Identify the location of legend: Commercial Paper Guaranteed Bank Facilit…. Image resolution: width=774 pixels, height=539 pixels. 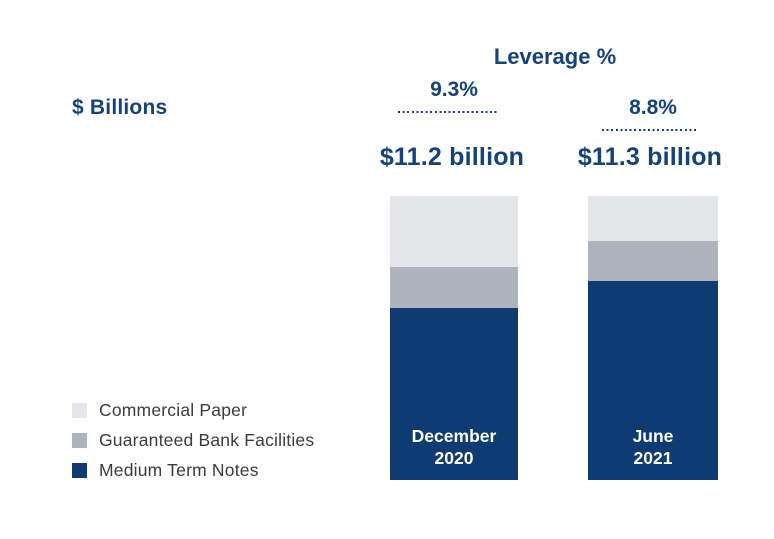
(193, 440).